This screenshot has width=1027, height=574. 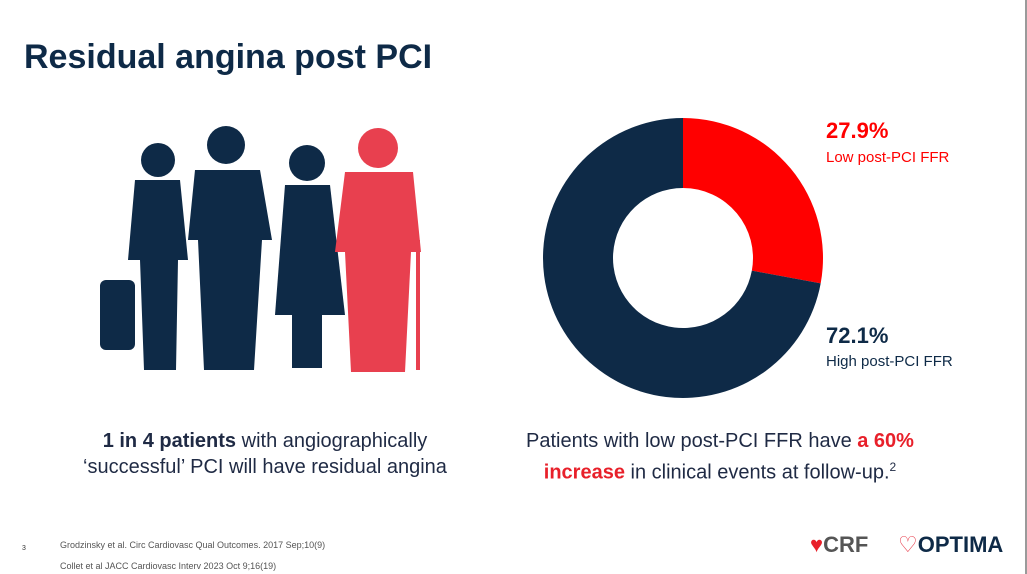 What do you see at coordinates (839, 544) in the screenshot?
I see `logo: ♥CRF` at bounding box center [839, 544].